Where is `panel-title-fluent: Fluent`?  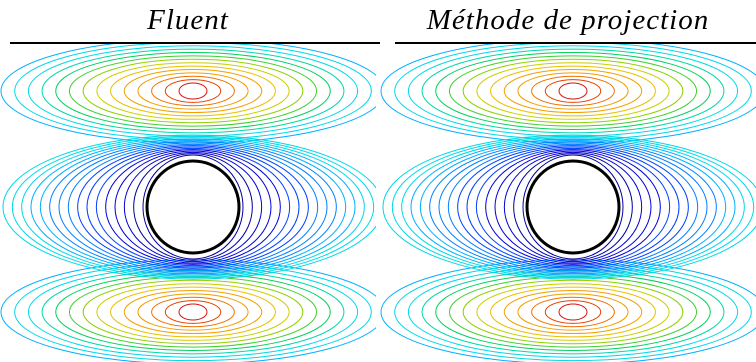
panel-title-fluent: Fluent is located at coordinates (188, 20).